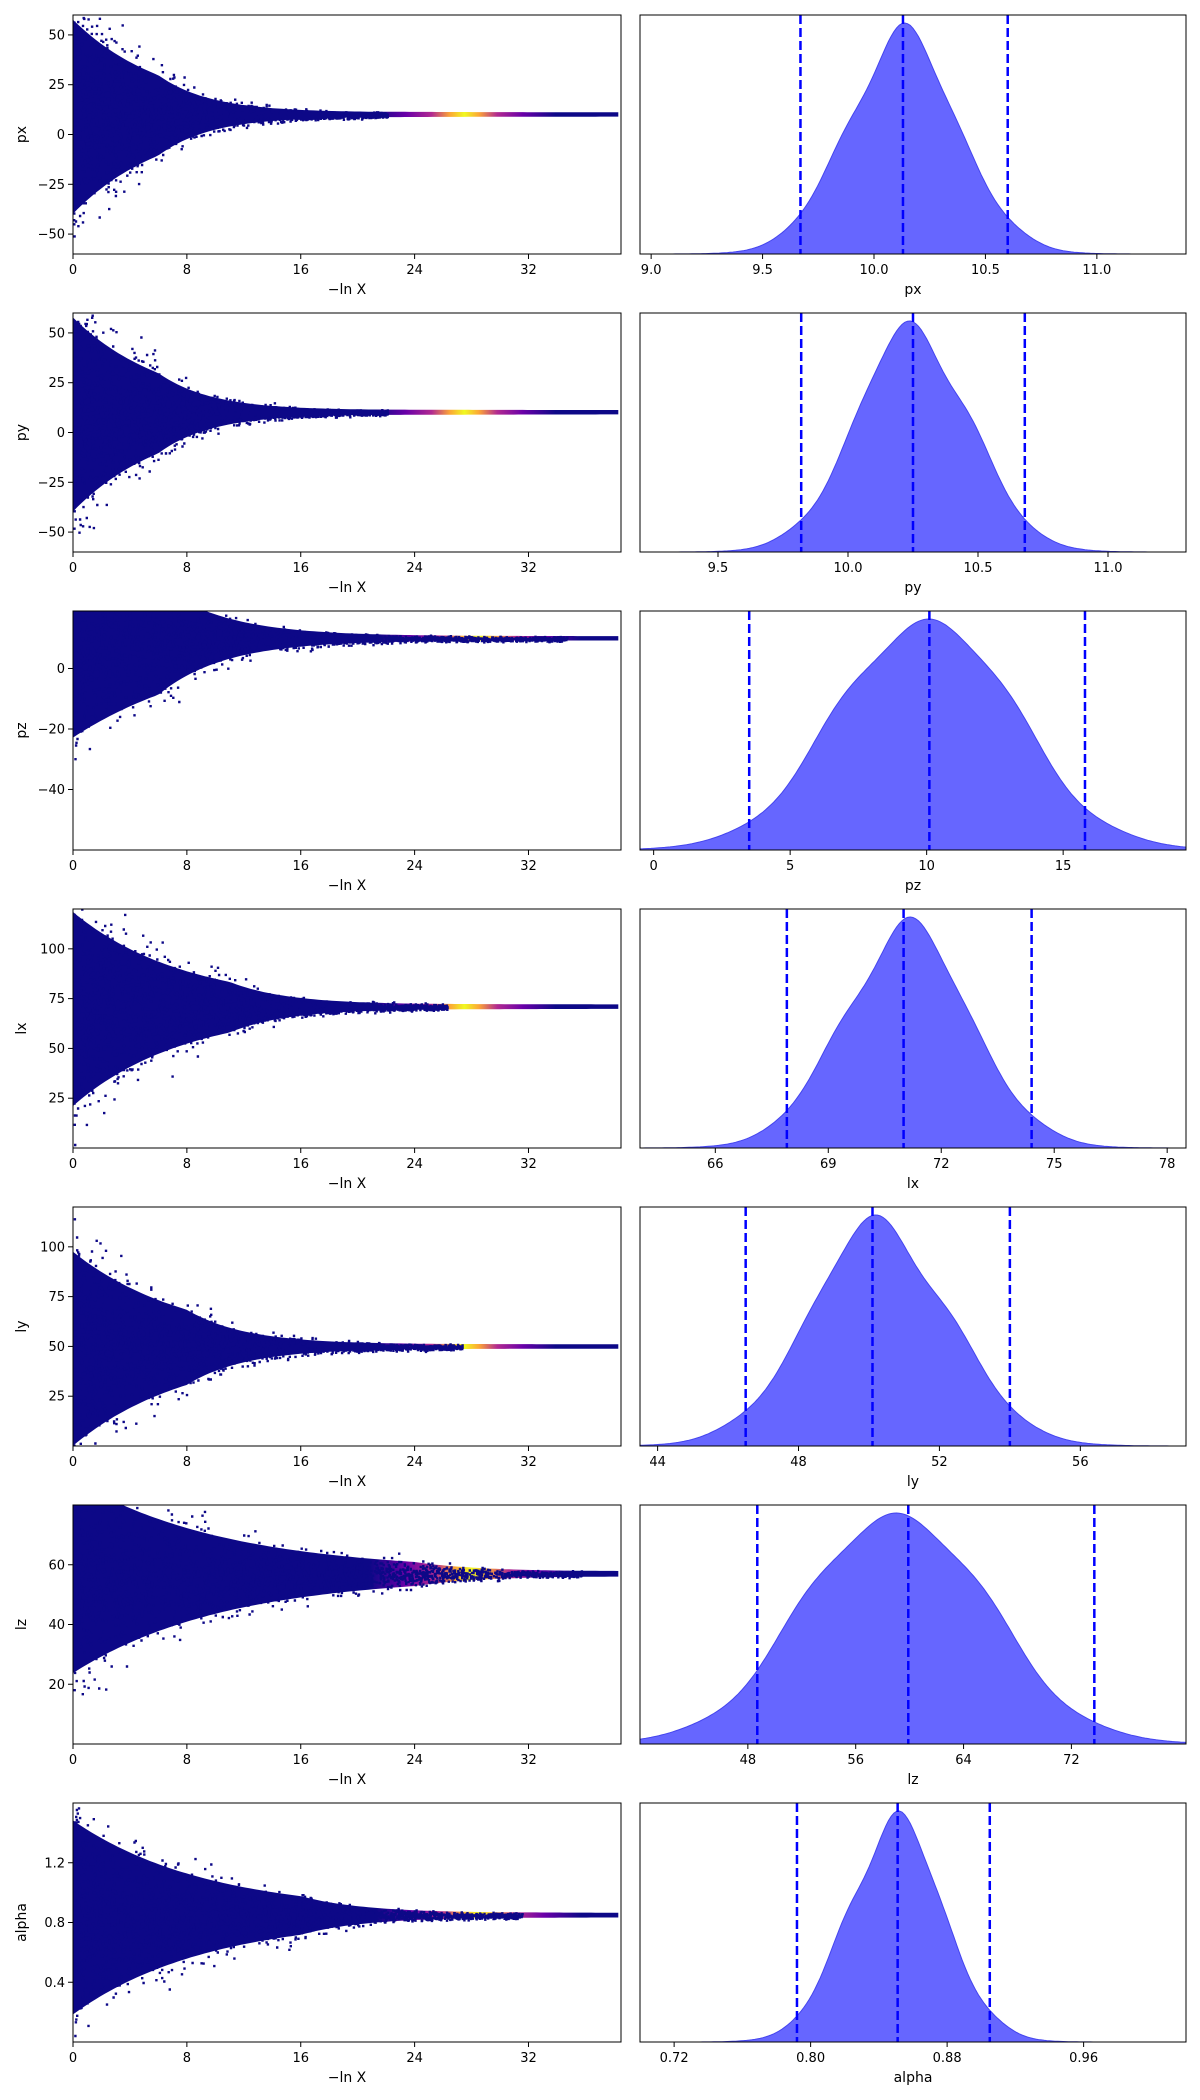 The width and height of the screenshot is (1200, 2100). I want to click on y-axis-label-lz: lz, so click(22, 1624).